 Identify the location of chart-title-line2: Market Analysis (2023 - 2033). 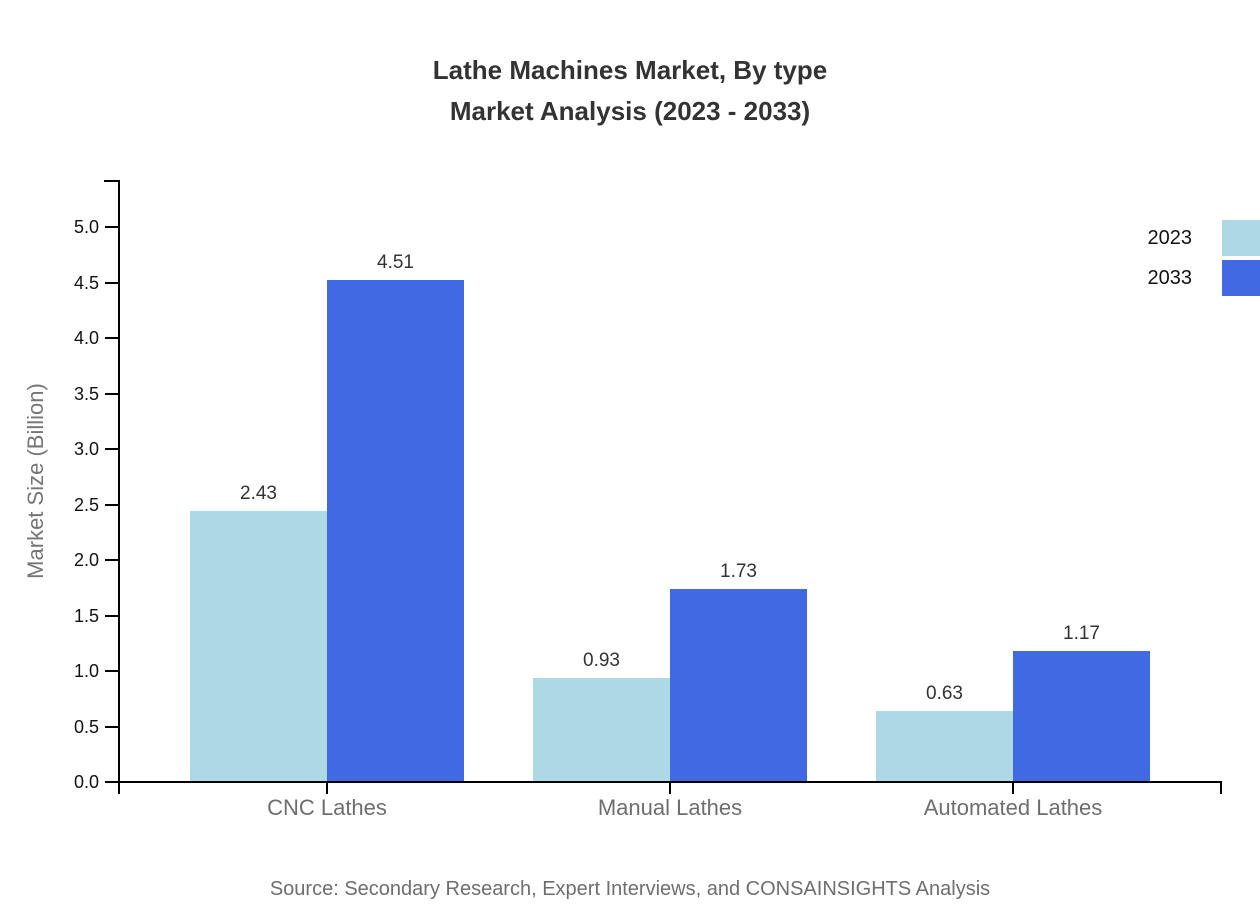
(630, 111).